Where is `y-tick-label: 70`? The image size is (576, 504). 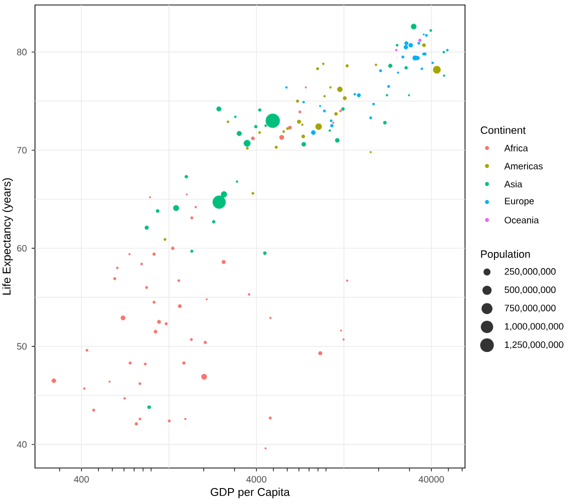 y-tick-label: 70 is located at coordinates (22, 150).